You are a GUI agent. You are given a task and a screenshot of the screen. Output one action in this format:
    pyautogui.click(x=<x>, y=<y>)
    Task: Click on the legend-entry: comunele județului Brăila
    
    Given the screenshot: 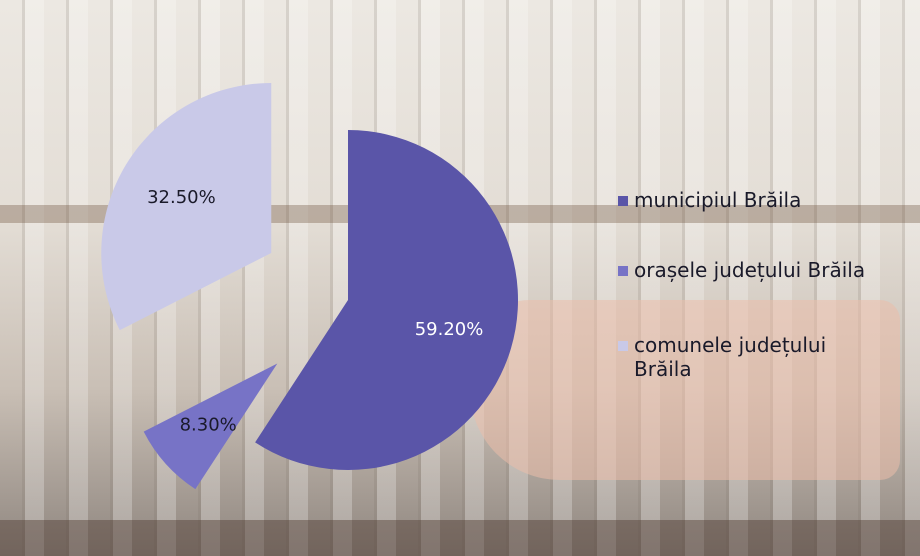 What is the action you would take?
    pyautogui.click(x=763, y=357)
    